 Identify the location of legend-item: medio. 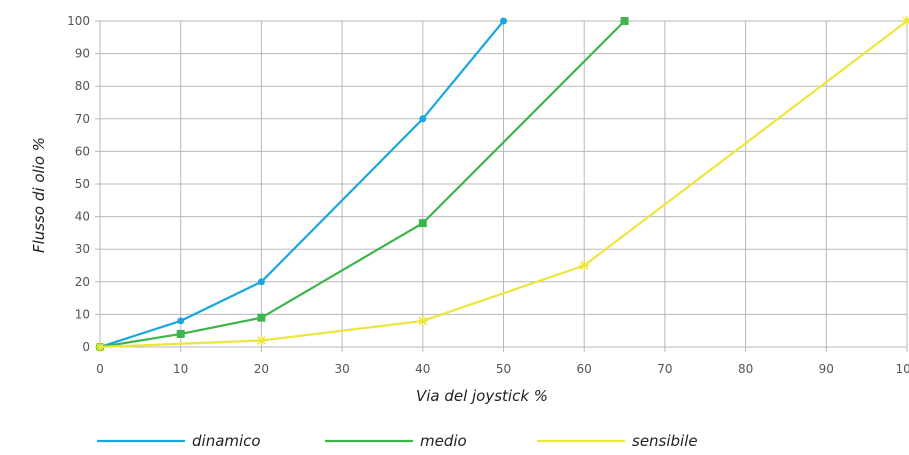
(396, 441).